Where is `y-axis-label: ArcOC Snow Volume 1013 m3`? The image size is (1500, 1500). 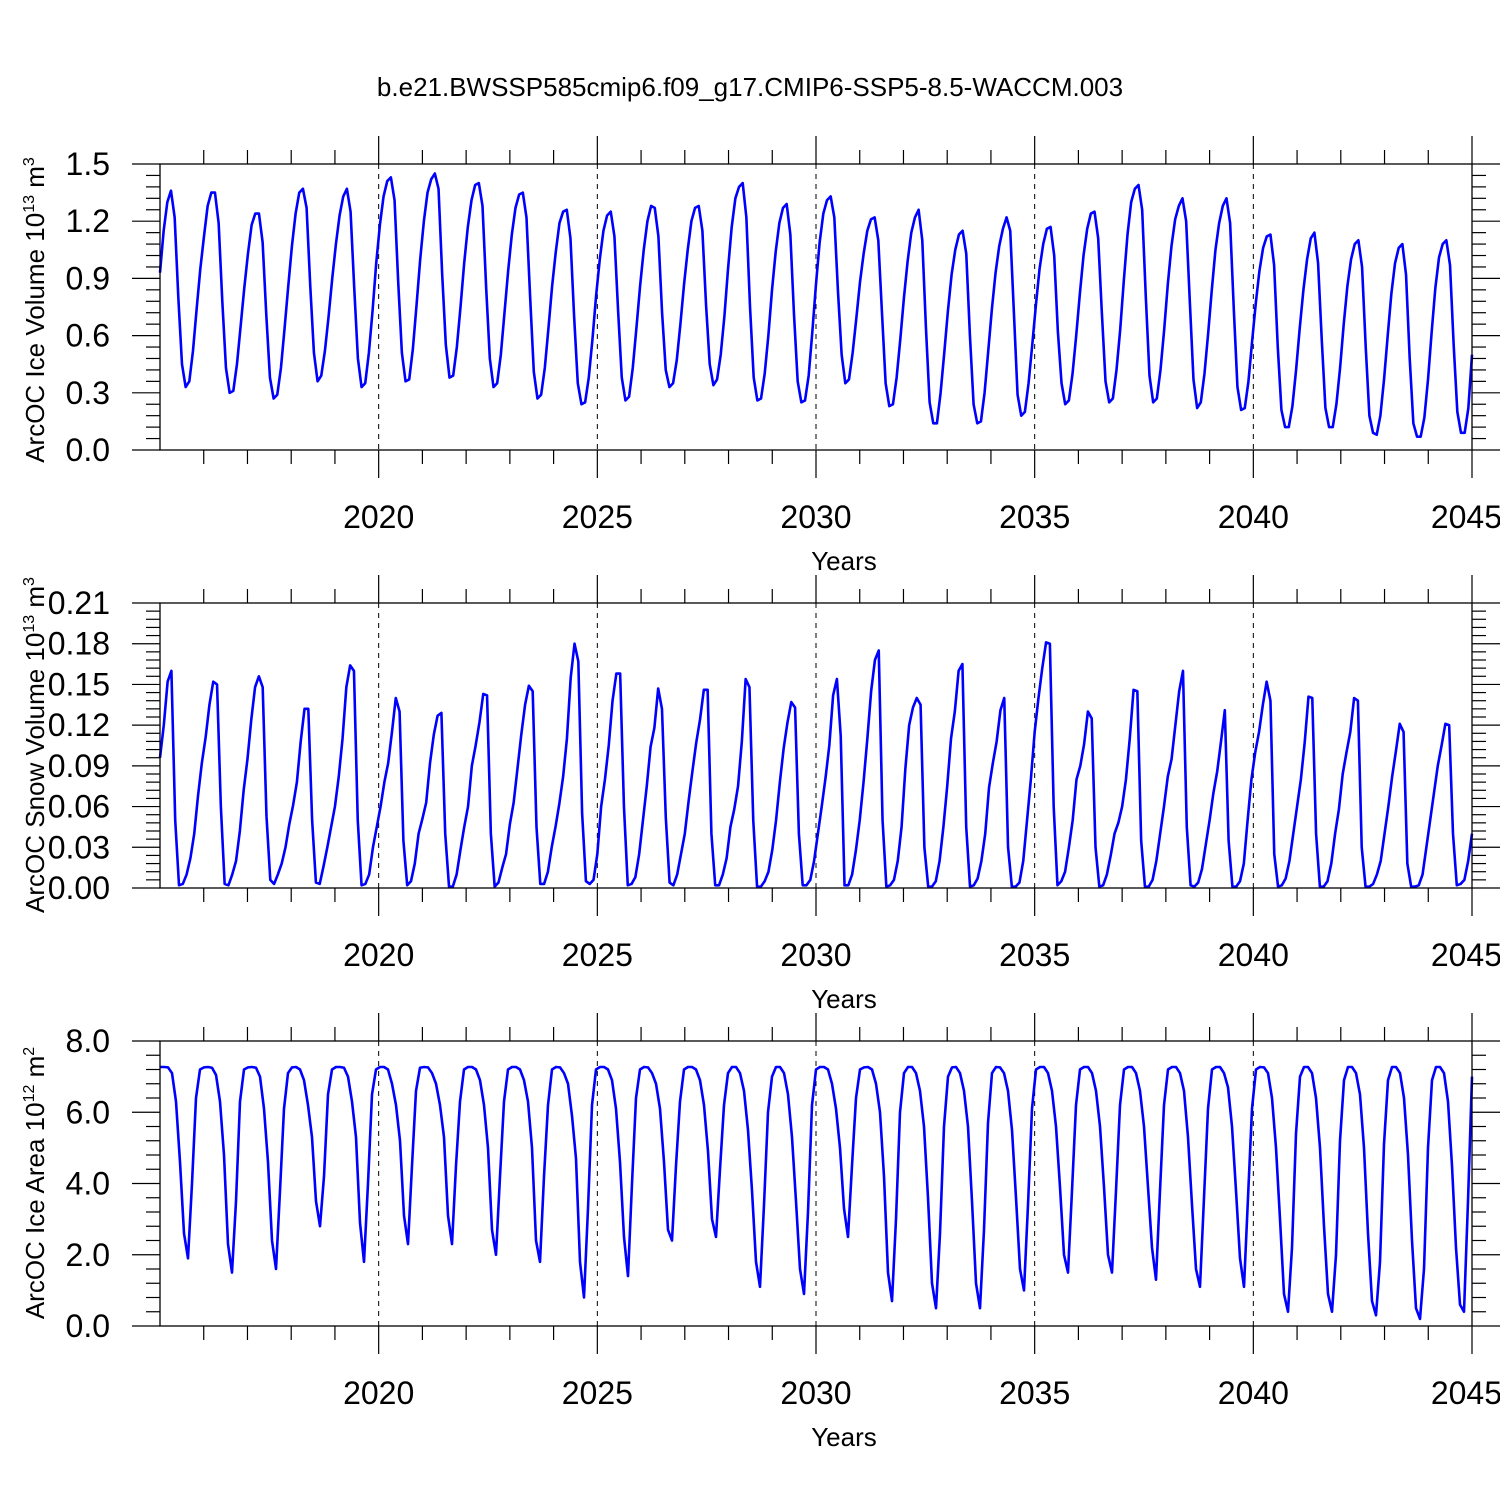
y-axis-label: ArcOC Snow Volume 1013 m3 is located at coordinates (35, 745).